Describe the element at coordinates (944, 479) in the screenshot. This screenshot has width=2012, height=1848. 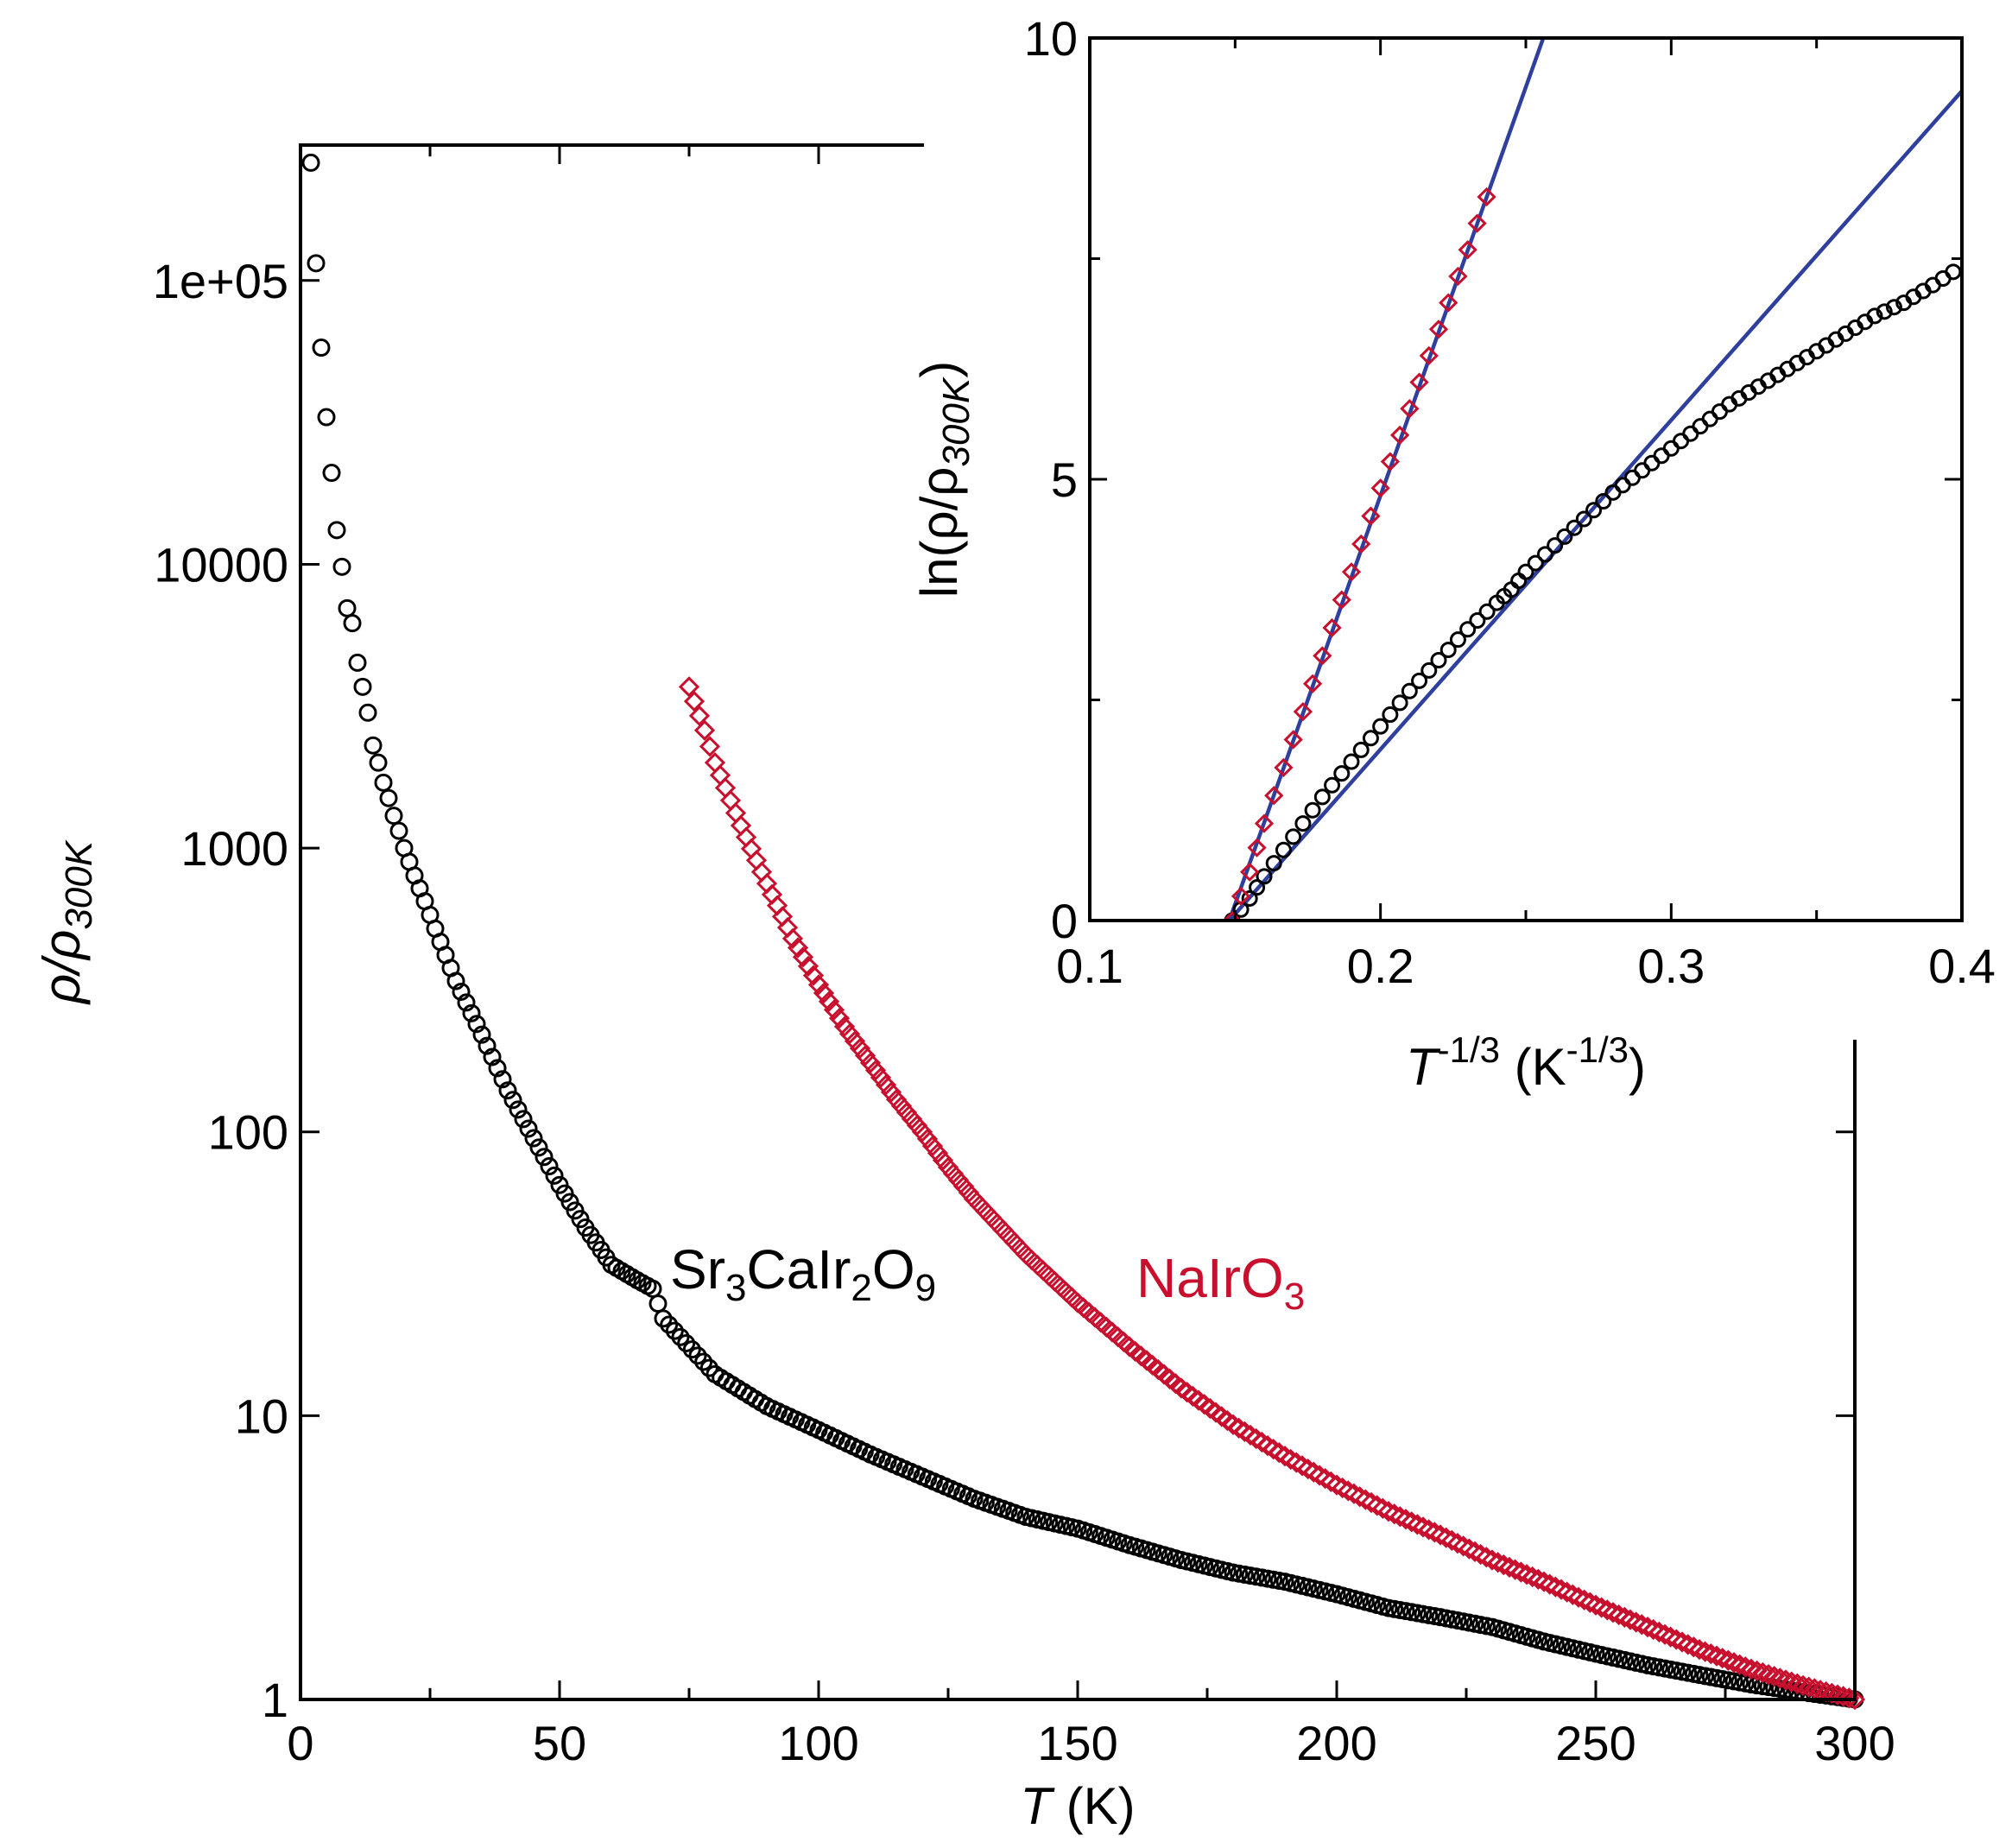
I see `inset-y-axis-title: ln(ρ/ρ300K)` at that location.